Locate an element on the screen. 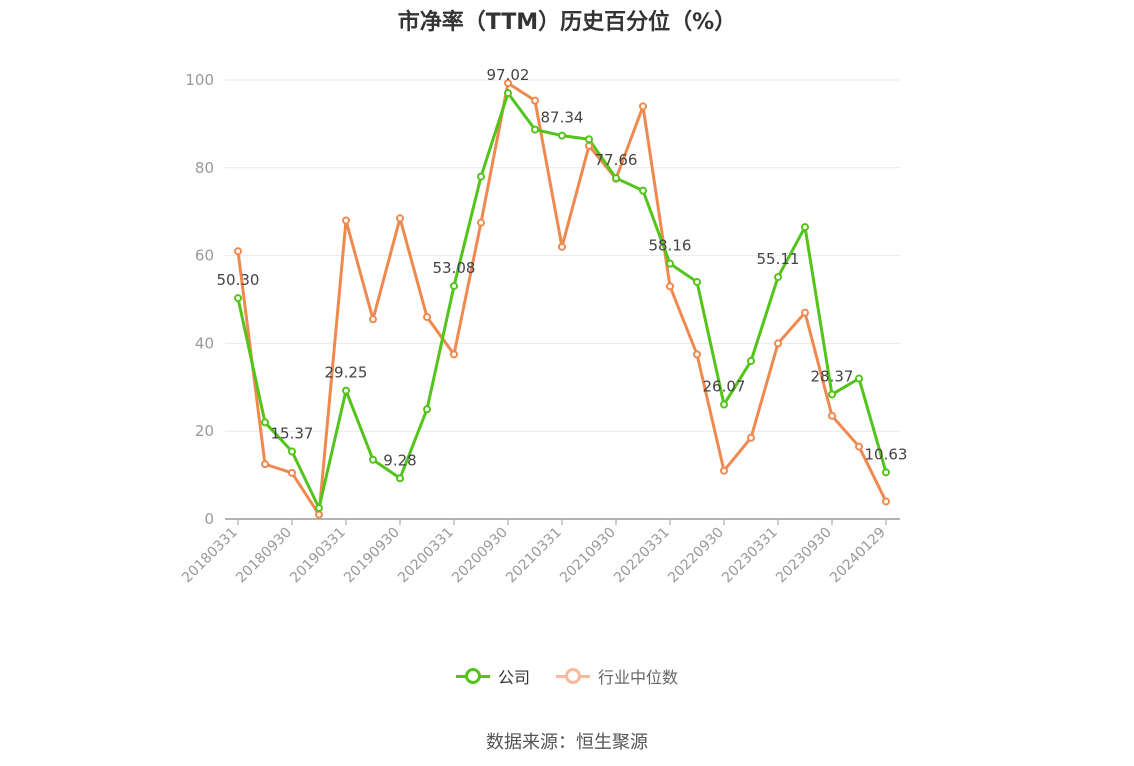 This screenshot has height=766, width=1134. x-tick-label: 20230331 is located at coordinates (750, 556).